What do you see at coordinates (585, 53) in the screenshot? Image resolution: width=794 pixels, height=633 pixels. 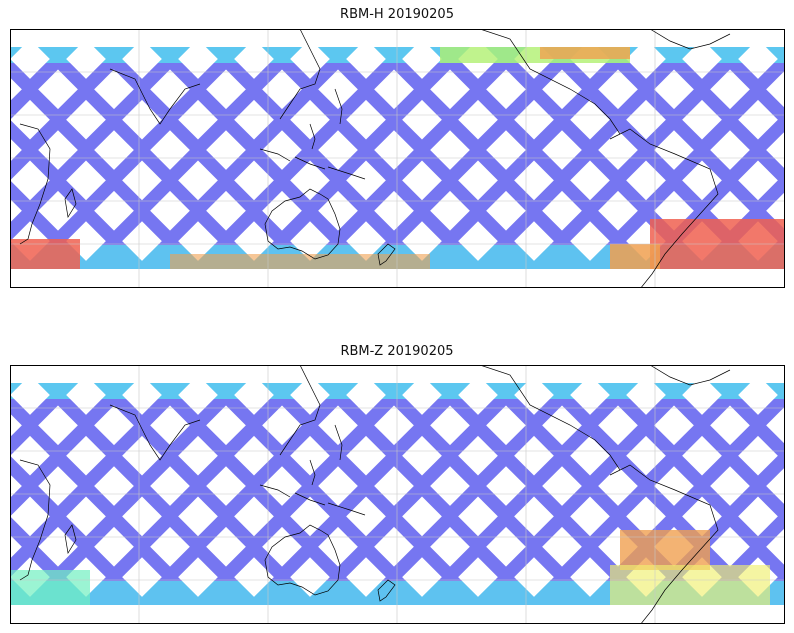 I see `hotspot-north-atlantic-core` at bounding box center [585, 53].